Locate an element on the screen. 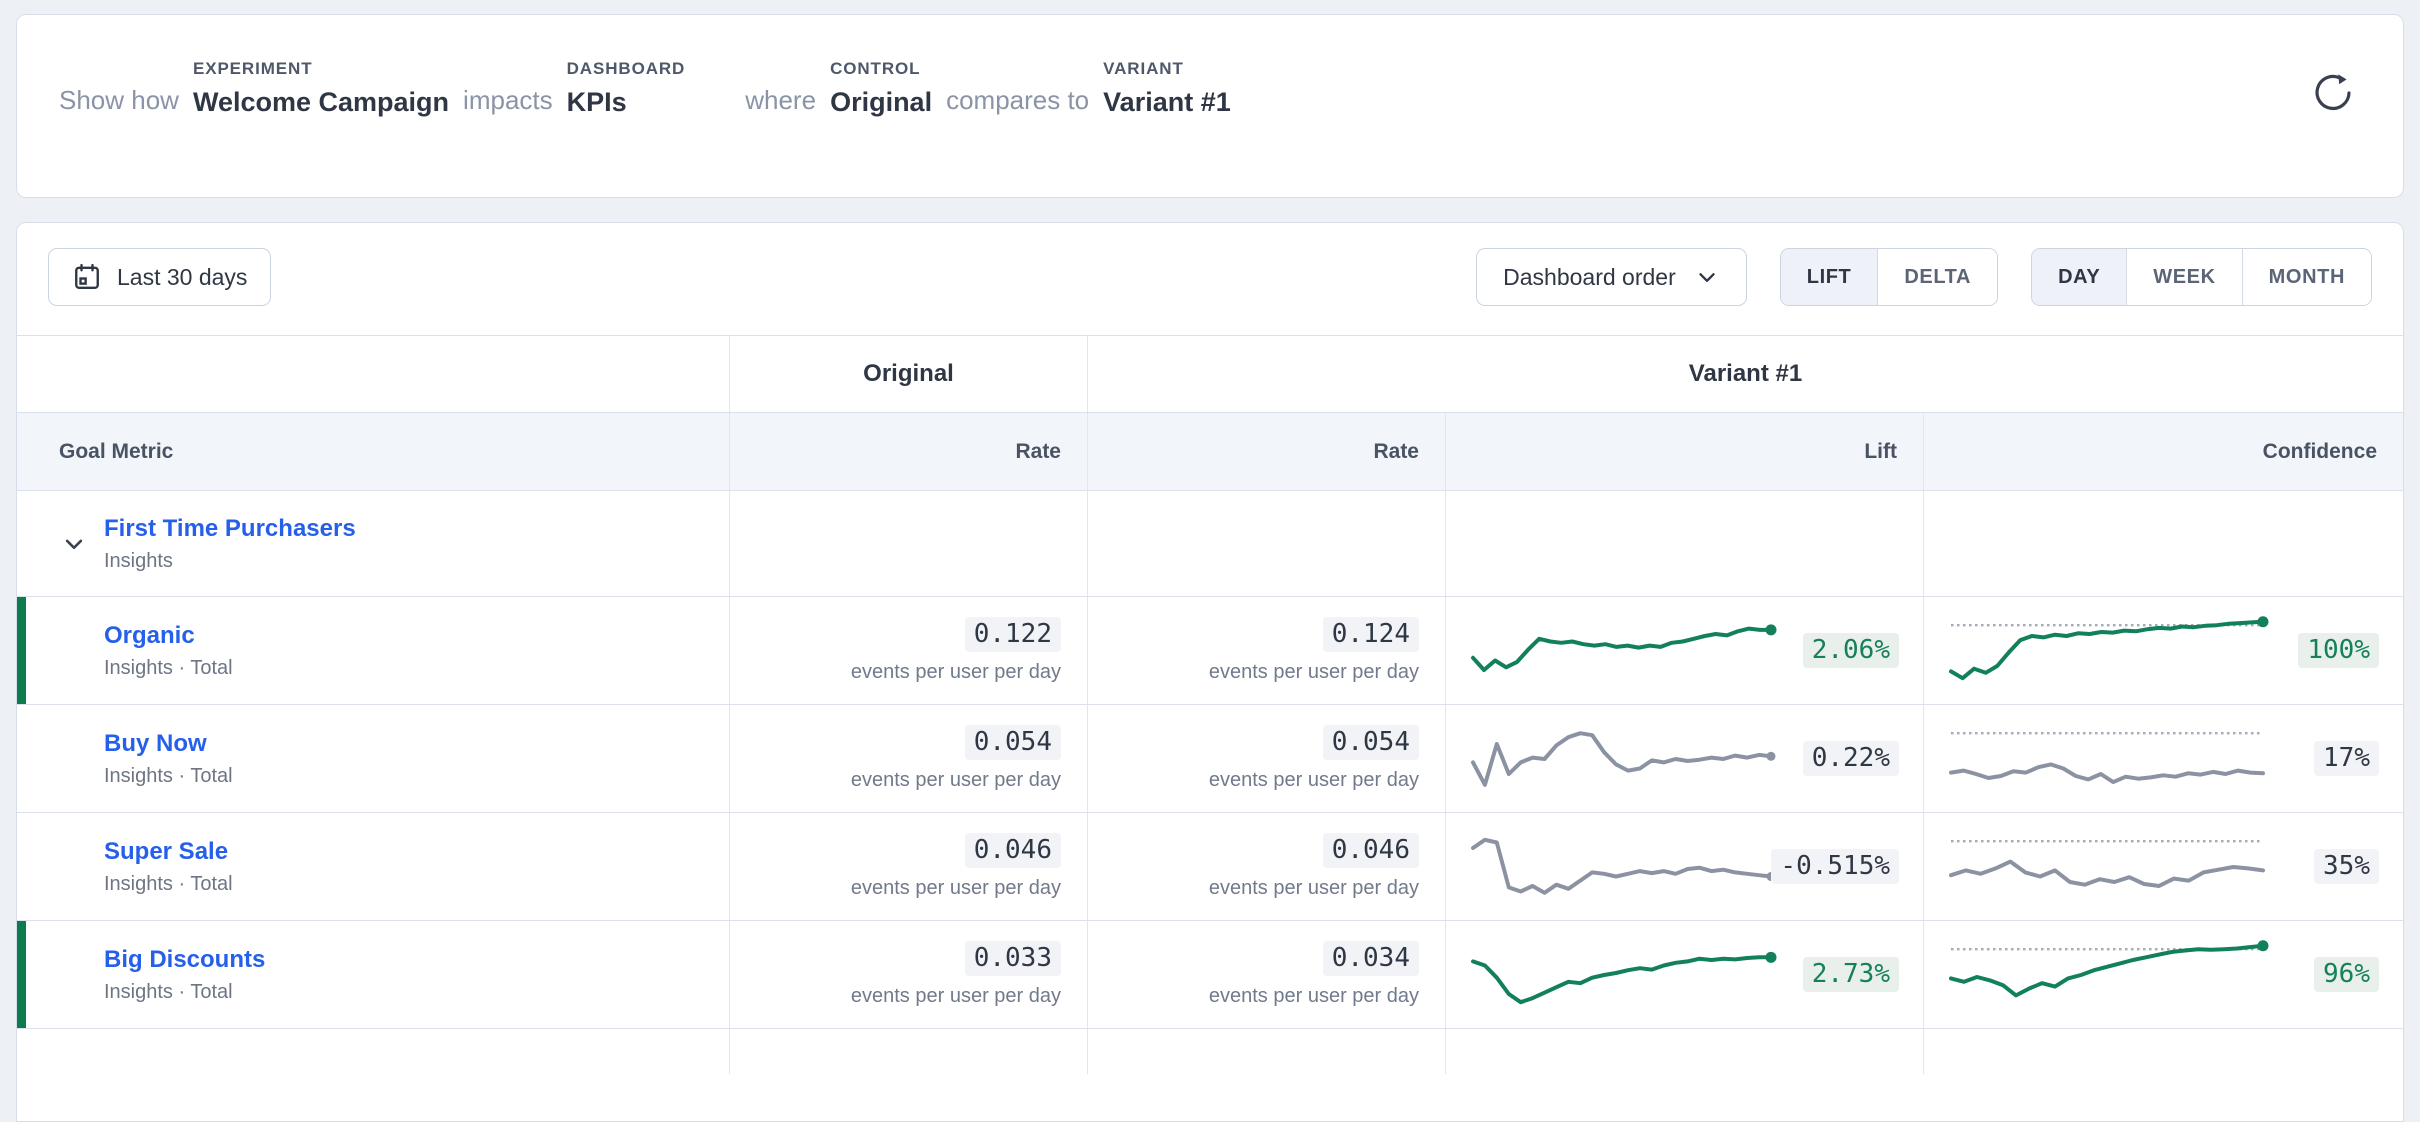 This screenshot has height=1122, width=2420. dashboard-value: KPIs is located at coordinates (596, 102).